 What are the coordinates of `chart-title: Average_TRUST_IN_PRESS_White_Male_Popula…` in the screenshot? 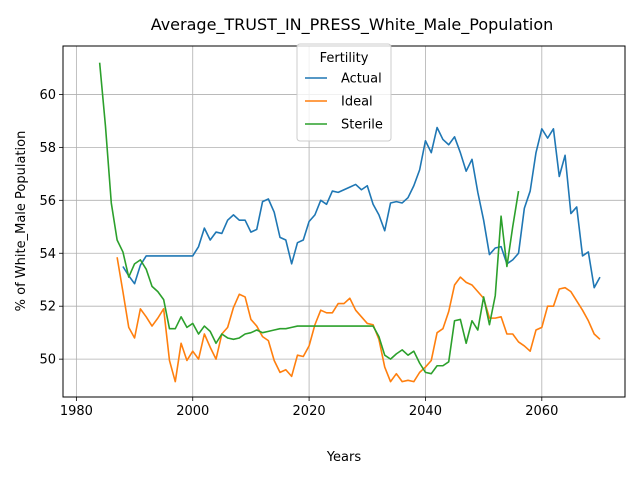 It's located at (352, 25).